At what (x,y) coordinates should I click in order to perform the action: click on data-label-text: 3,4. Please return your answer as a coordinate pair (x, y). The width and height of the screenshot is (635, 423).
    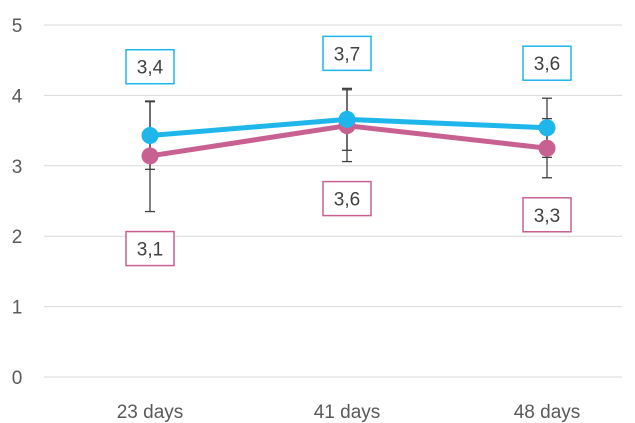
    Looking at the image, I should click on (150, 68).